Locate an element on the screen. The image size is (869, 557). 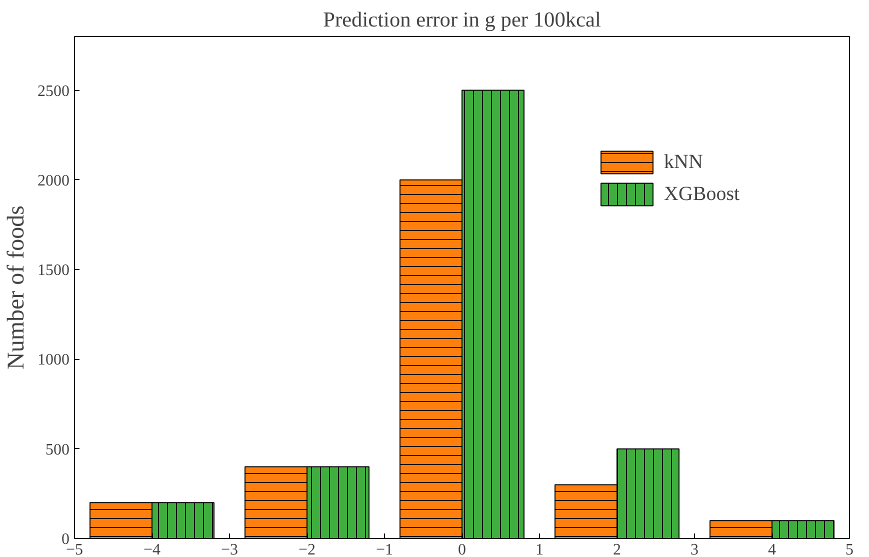
chart-title: Prediction error in g per 100kcal is located at coordinates (462, 20).